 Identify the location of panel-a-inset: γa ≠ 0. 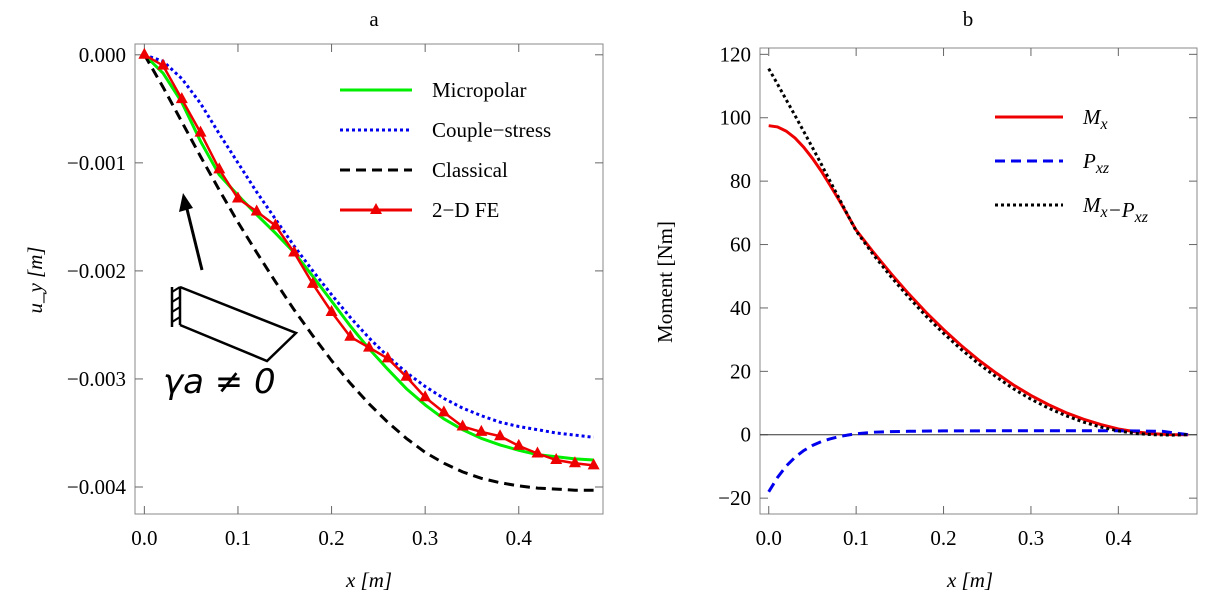
(231, 297).